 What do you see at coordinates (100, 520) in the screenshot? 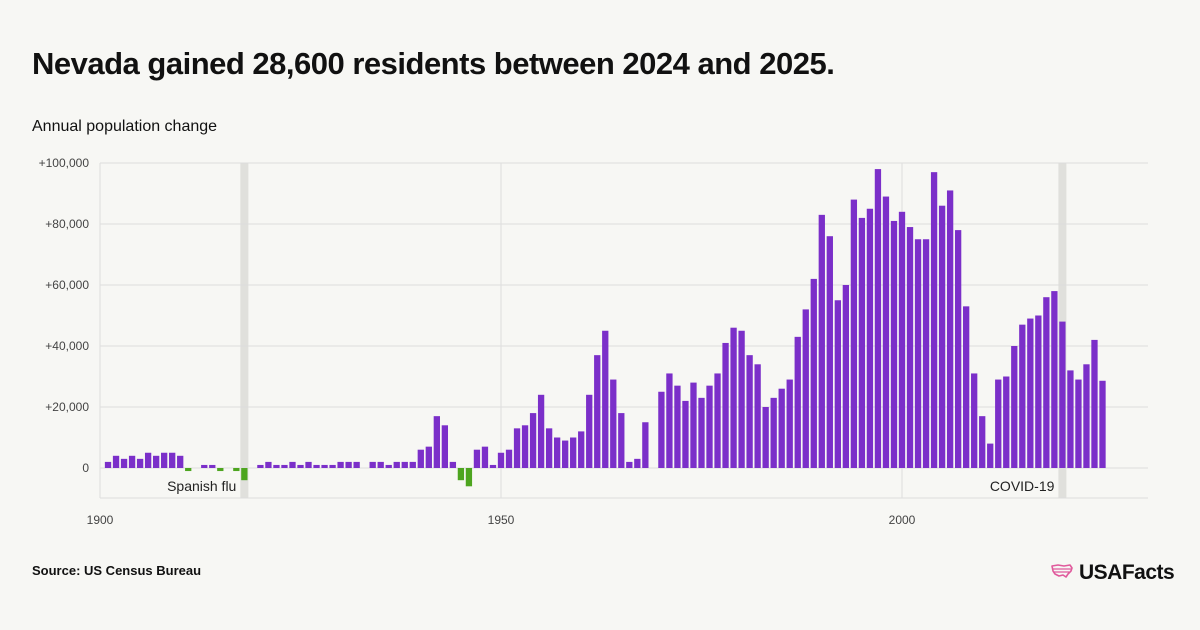
I see `x-tick-label: 1900` at bounding box center [100, 520].